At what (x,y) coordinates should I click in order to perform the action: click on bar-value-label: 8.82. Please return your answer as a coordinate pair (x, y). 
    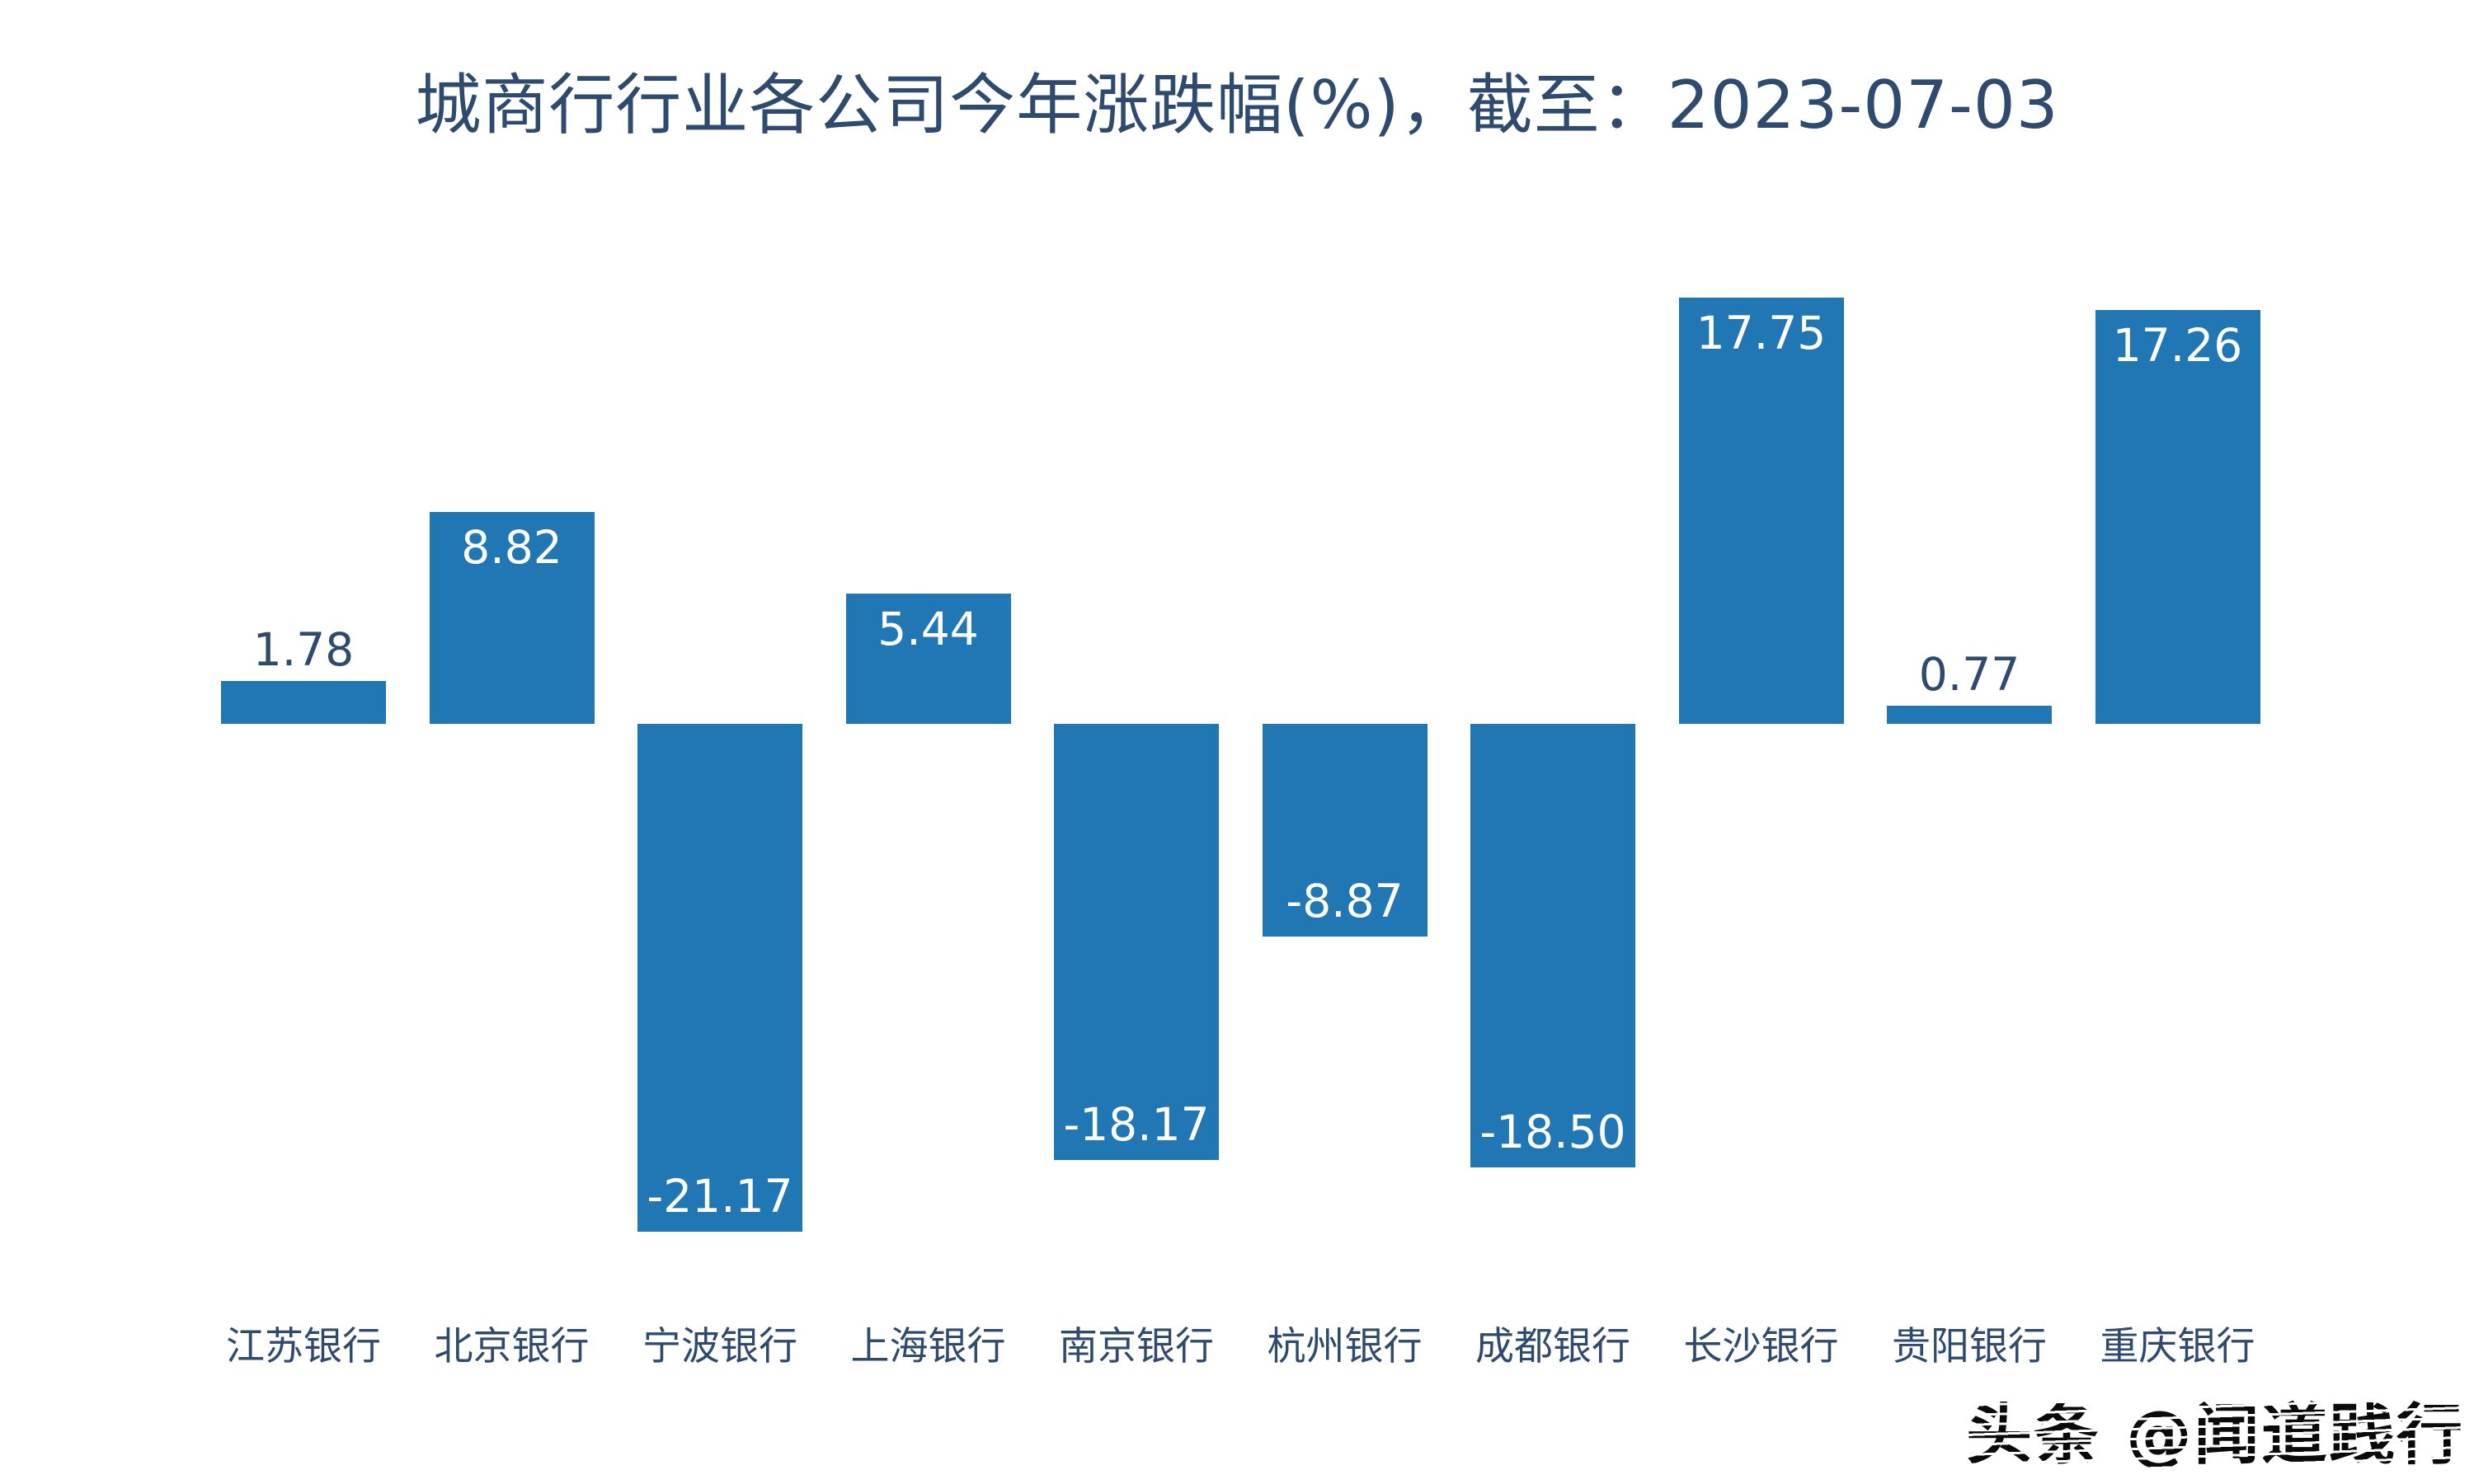
    Looking at the image, I should click on (511, 547).